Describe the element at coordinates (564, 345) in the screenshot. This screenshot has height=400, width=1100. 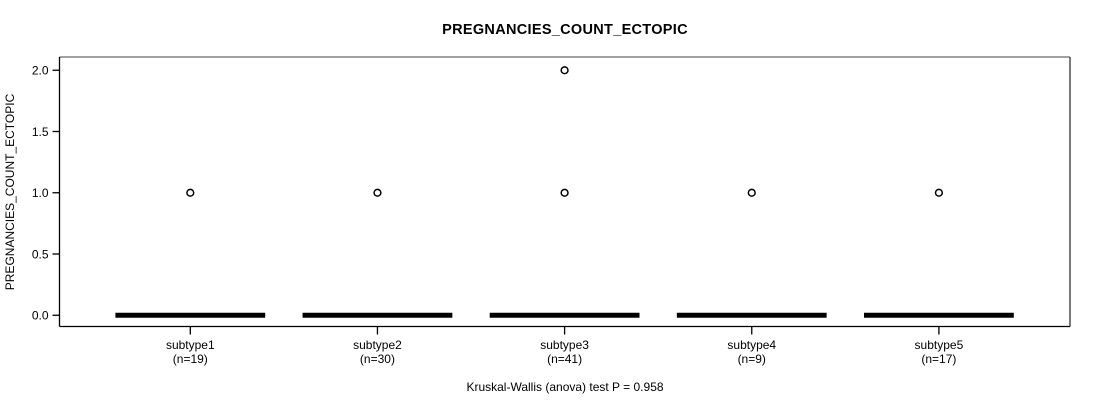
I see `x-tick-label: subtype3` at that location.